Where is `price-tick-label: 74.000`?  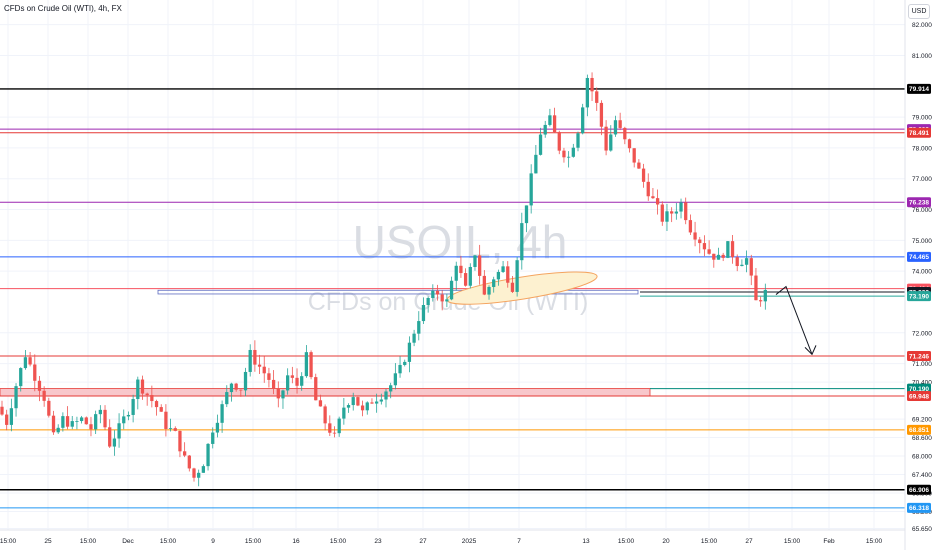 price-tick-label: 74.000 is located at coordinates (922, 272).